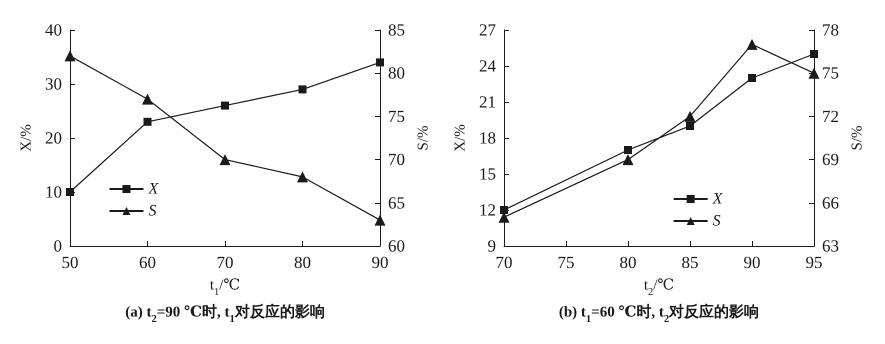  What do you see at coordinates (487, 30) in the screenshot?
I see `y-tick-label: 27` at bounding box center [487, 30].